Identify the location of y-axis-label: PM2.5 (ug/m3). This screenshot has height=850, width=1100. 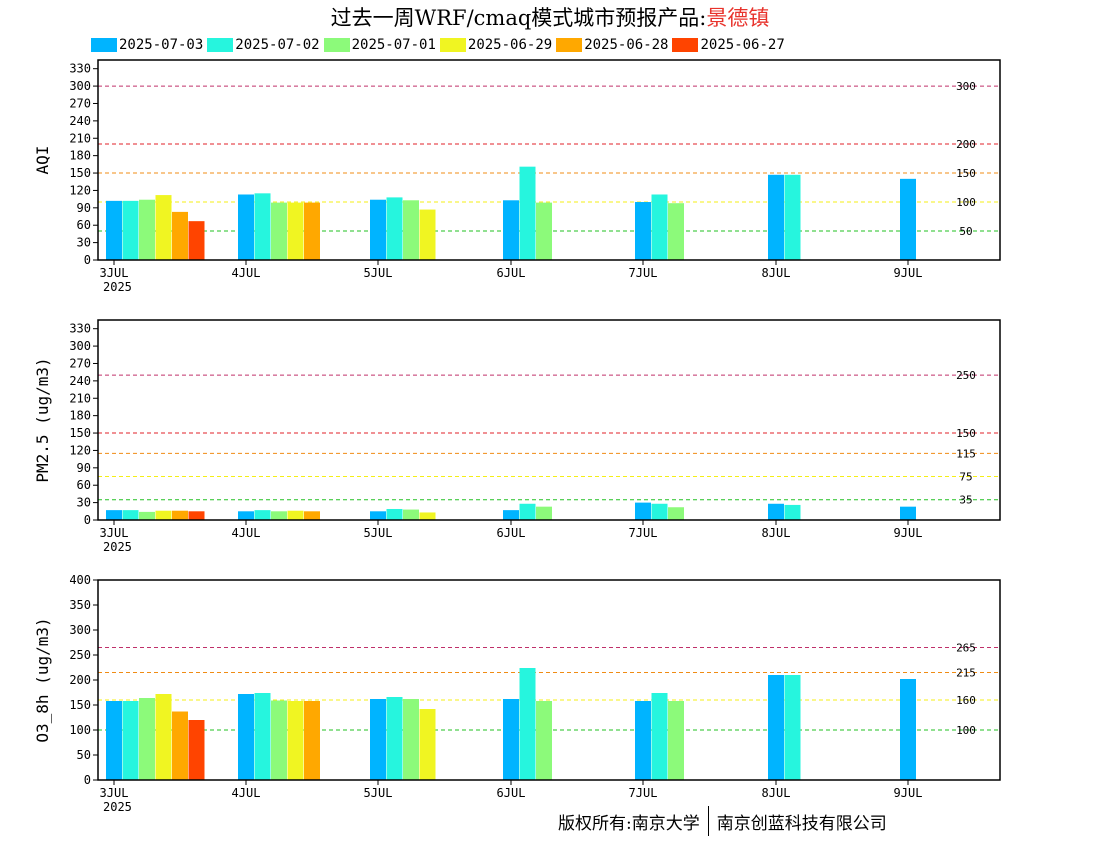
(42, 419).